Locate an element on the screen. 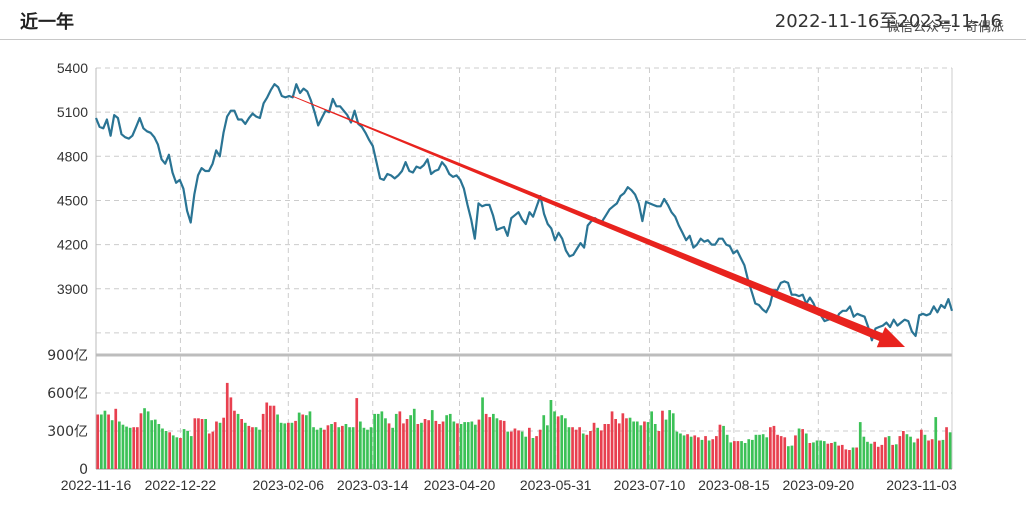 This screenshot has width=1026, height=515. volume-tick-label: 300亿 is located at coordinates (67, 432).